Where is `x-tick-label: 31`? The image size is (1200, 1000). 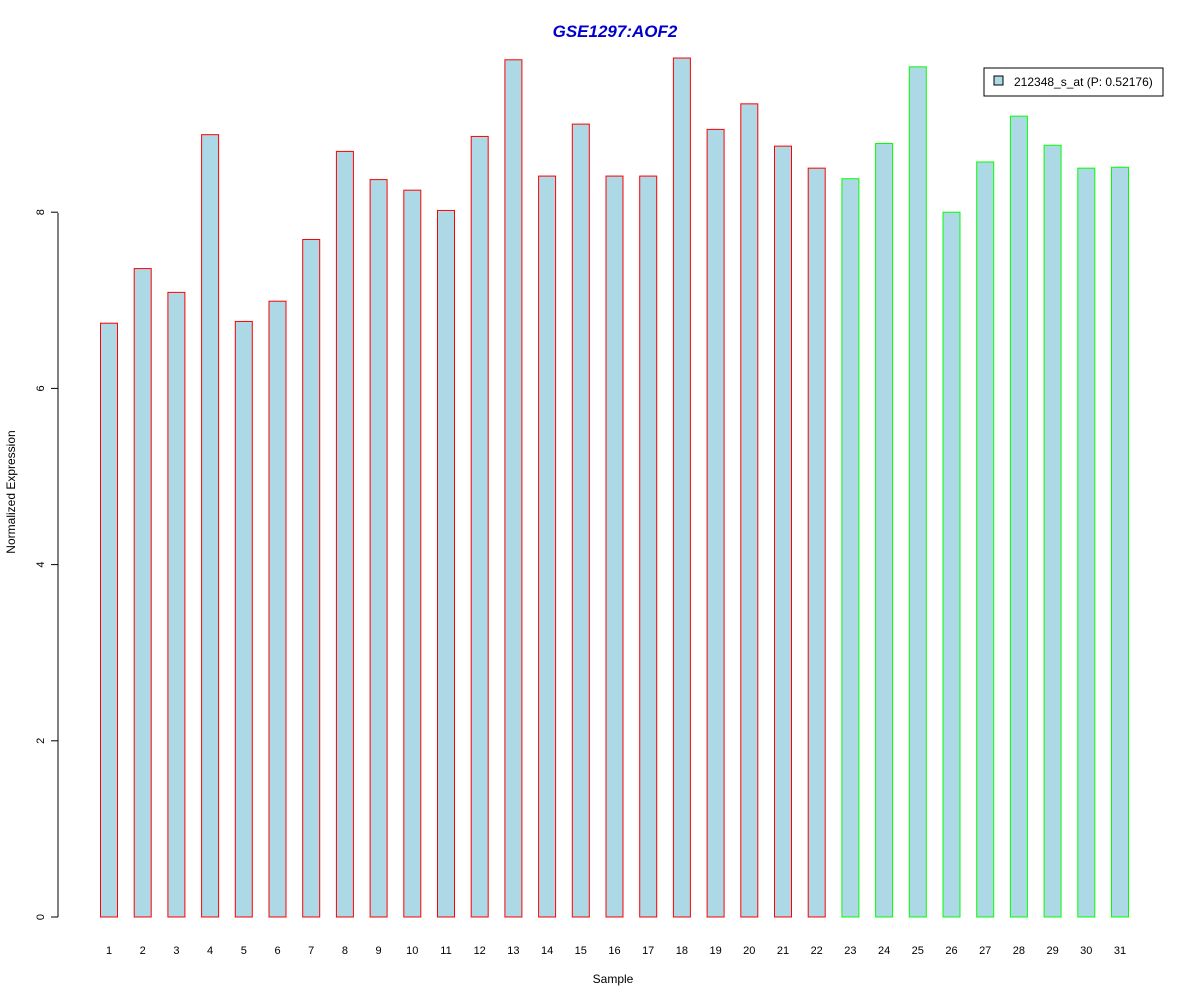 x-tick-label: 31 is located at coordinates (1120, 951).